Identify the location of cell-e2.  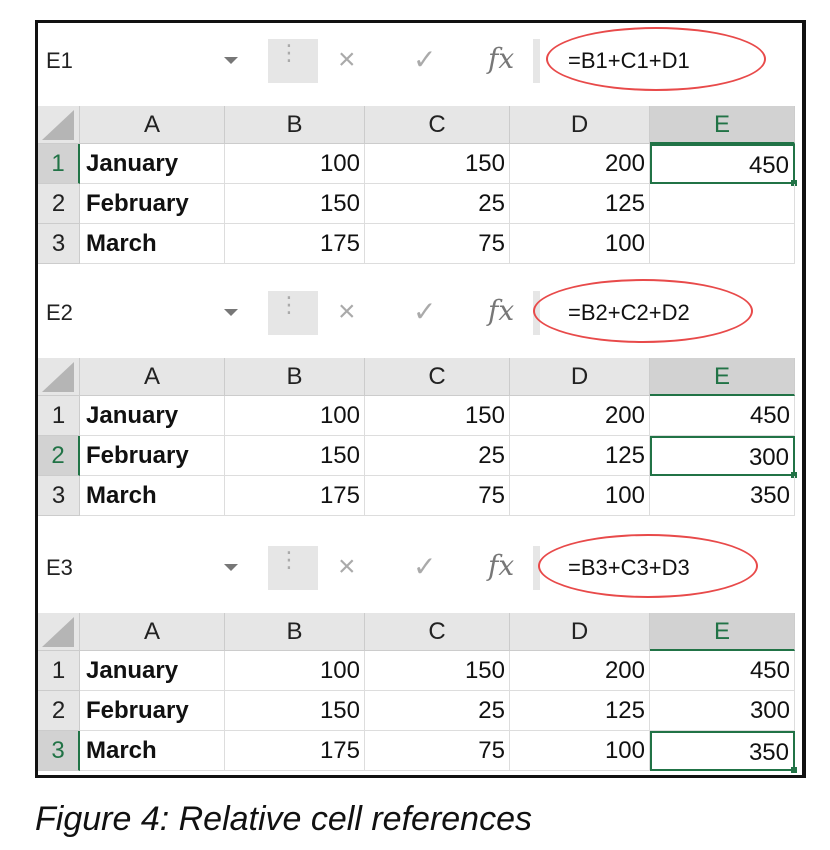
(722, 204).